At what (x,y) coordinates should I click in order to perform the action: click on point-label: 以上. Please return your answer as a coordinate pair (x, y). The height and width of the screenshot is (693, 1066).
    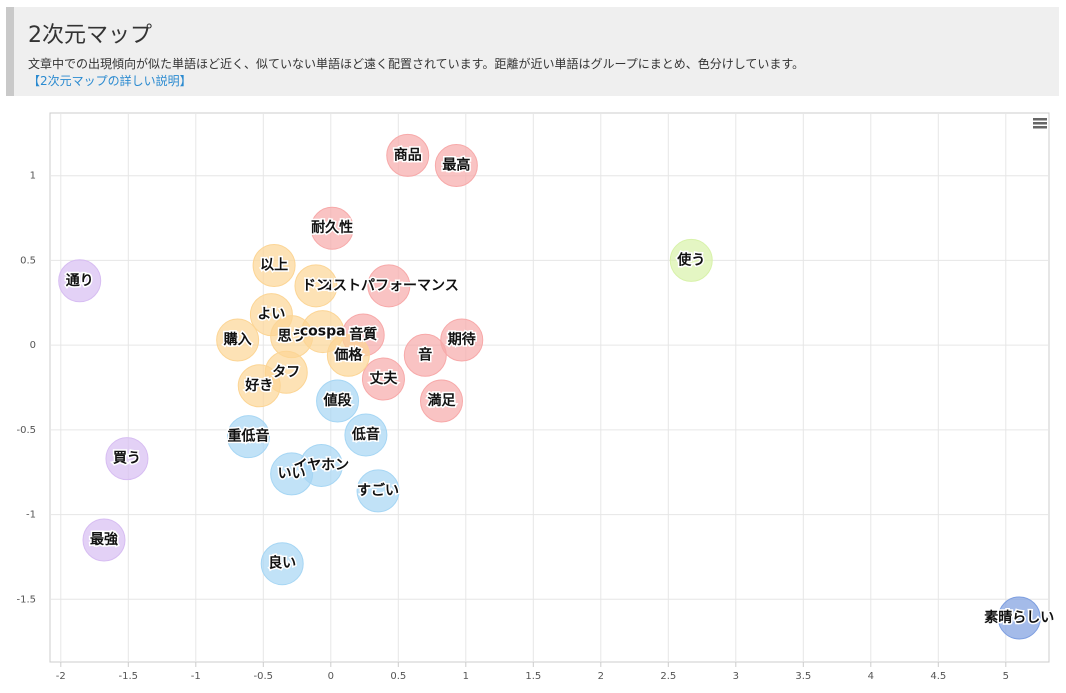
    Looking at the image, I should click on (274, 266).